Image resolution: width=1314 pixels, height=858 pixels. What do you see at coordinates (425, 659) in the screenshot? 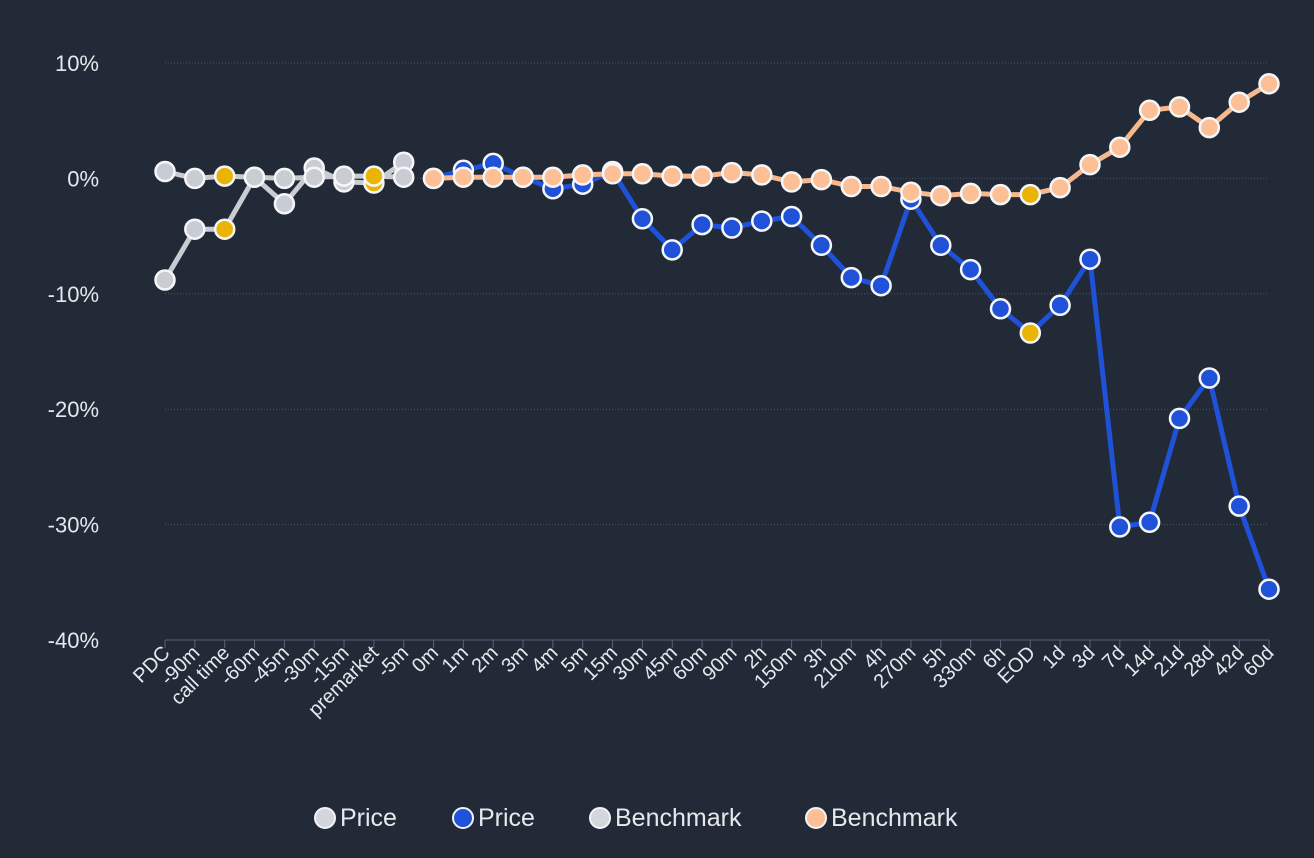
I see `x-tick-label: 0m` at bounding box center [425, 659].